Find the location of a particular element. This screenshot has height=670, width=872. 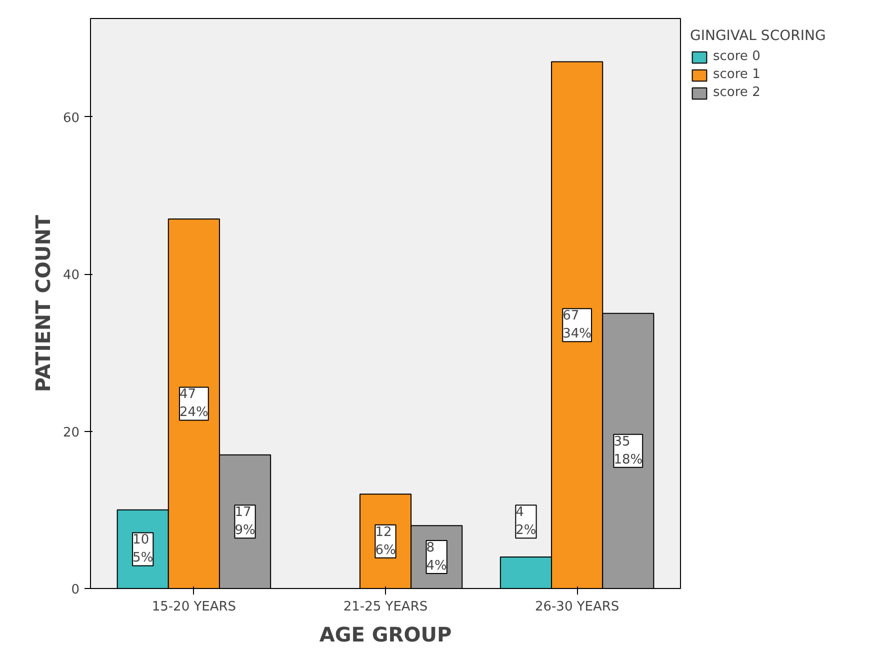

data-label: 47 24% is located at coordinates (193, 403).